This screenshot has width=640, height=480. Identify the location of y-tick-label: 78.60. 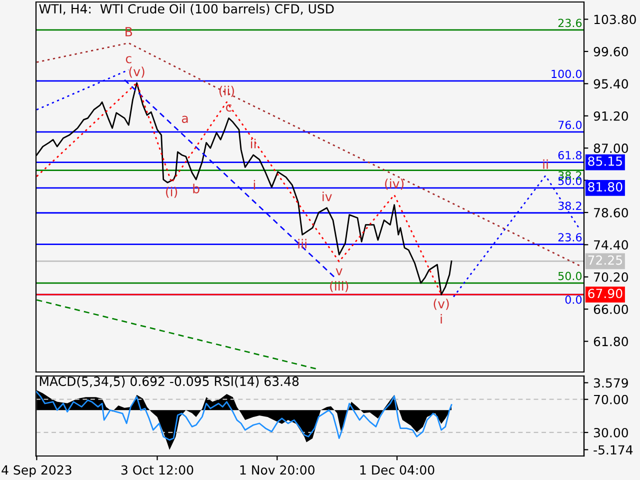
(611, 213).